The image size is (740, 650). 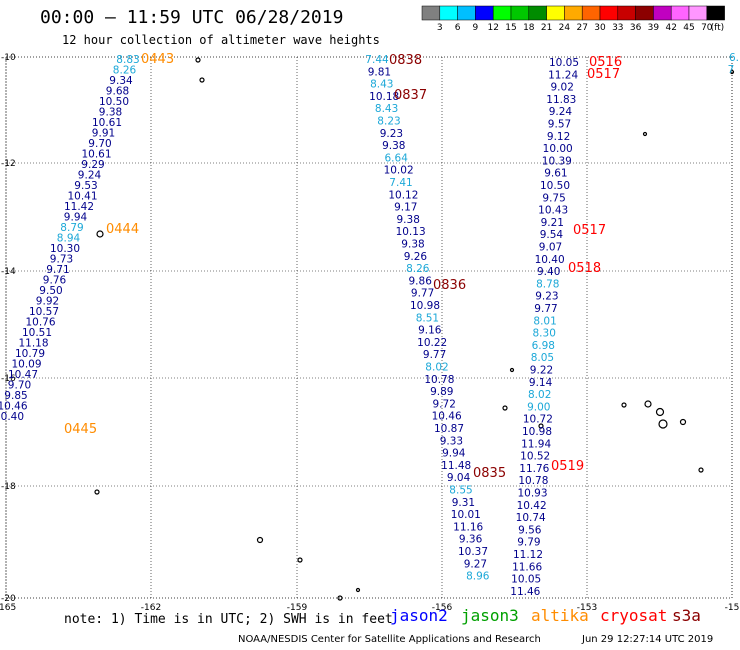 I want to click on wave-height-label: 9.53, so click(x=85, y=186).